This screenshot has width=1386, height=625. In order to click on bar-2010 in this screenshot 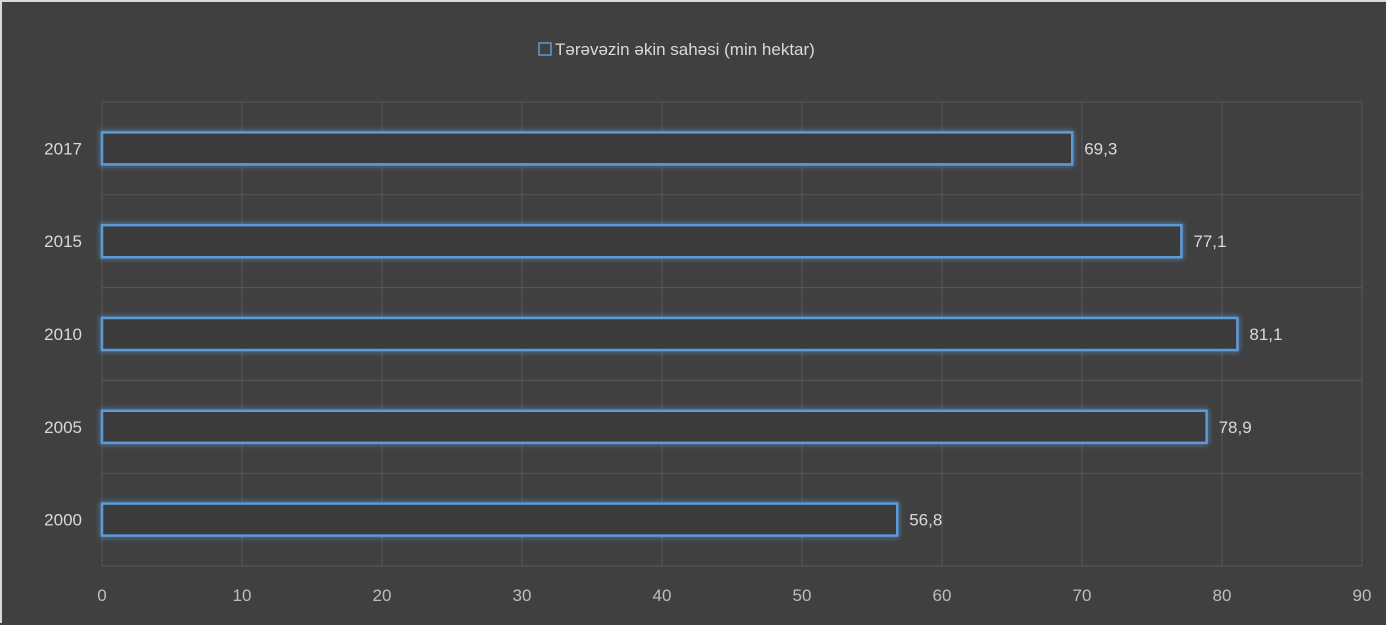, I will do `click(669, 334)`.